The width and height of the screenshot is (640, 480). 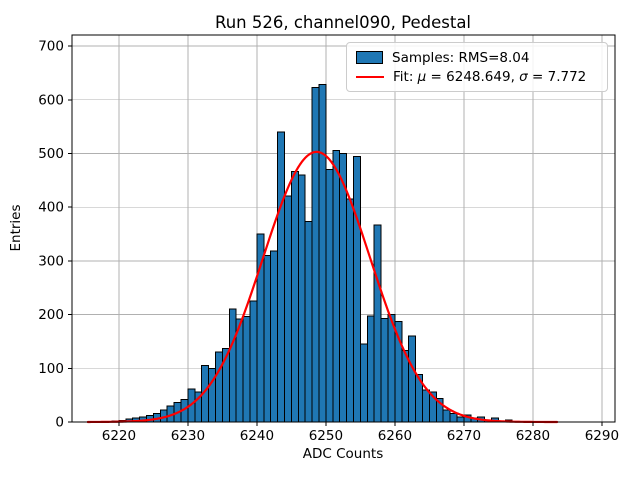 I want to click on y-tick-label: 500, so click(x=51, y=154).